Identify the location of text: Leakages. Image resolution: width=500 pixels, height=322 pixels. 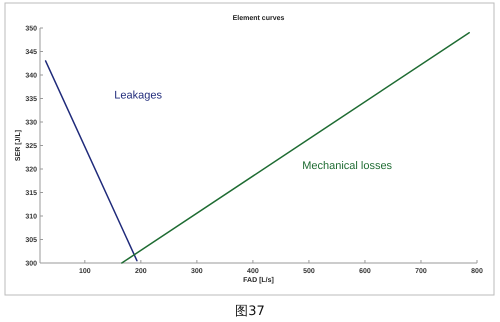
(138, 96).